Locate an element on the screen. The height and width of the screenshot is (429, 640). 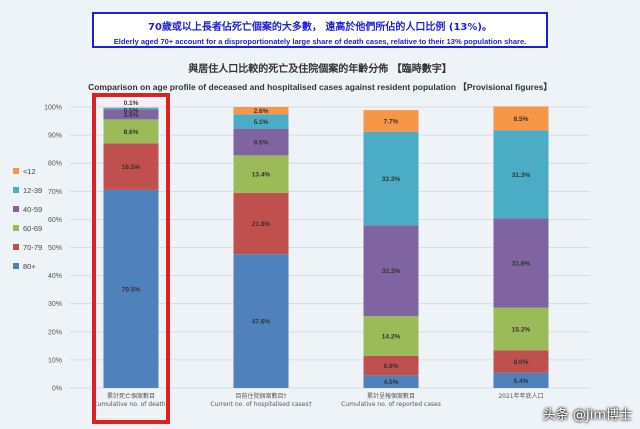
category-label-zh: 累計死亡個案數目 is located at coordinates (131, 396).